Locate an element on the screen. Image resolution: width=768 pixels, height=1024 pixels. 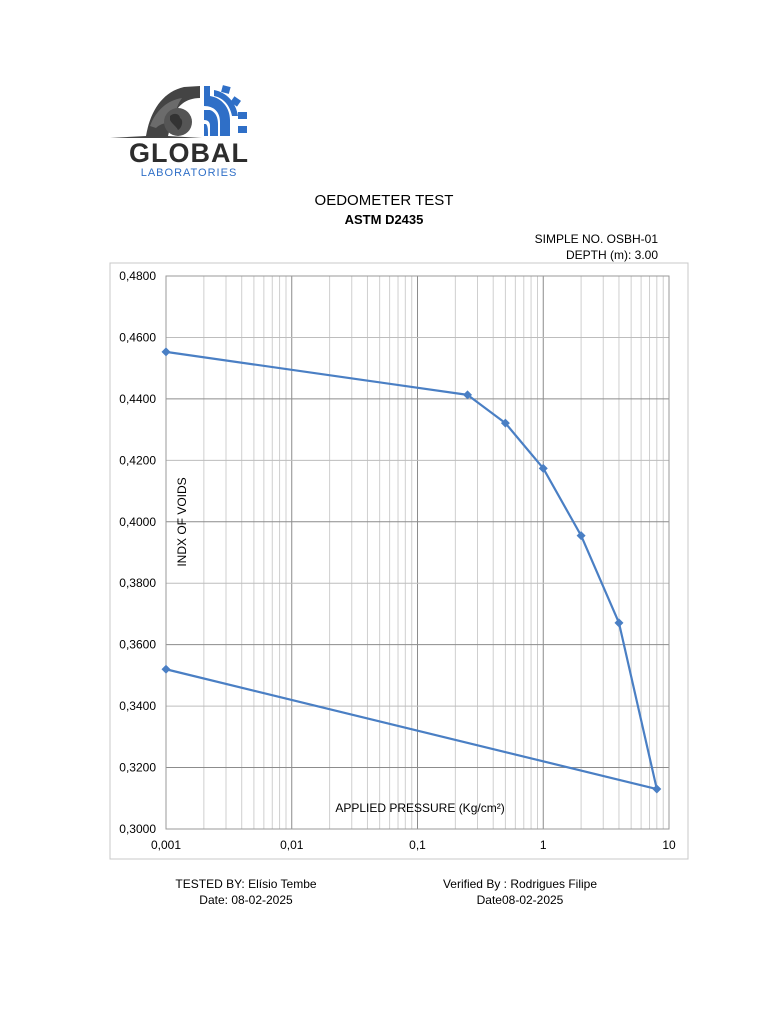
x-tick-label: 0,001 is located at coordinates (166, 845).